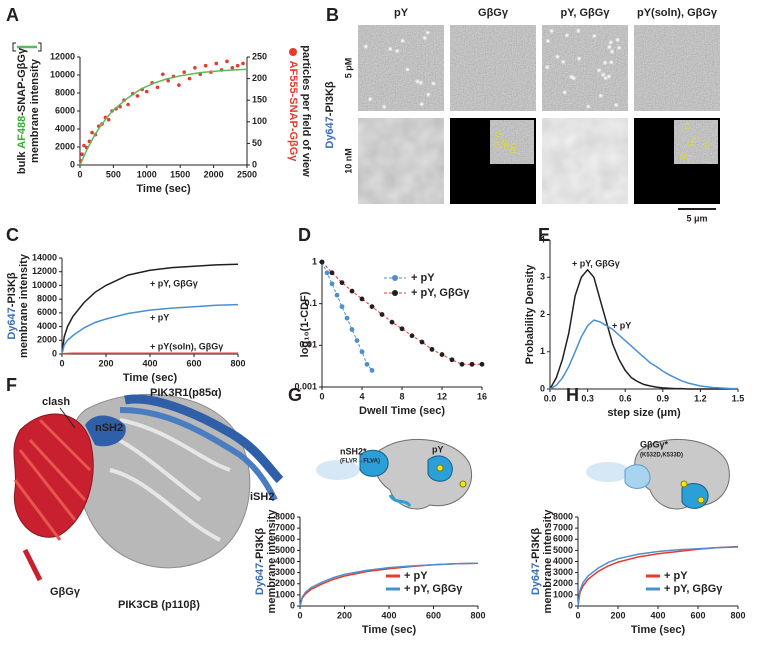  What do you see at coordinates (293, 112) in the screenshot?
I see `axis-label-part: AF555-SNAP-GβGγ` at bounding box center [293, 112].